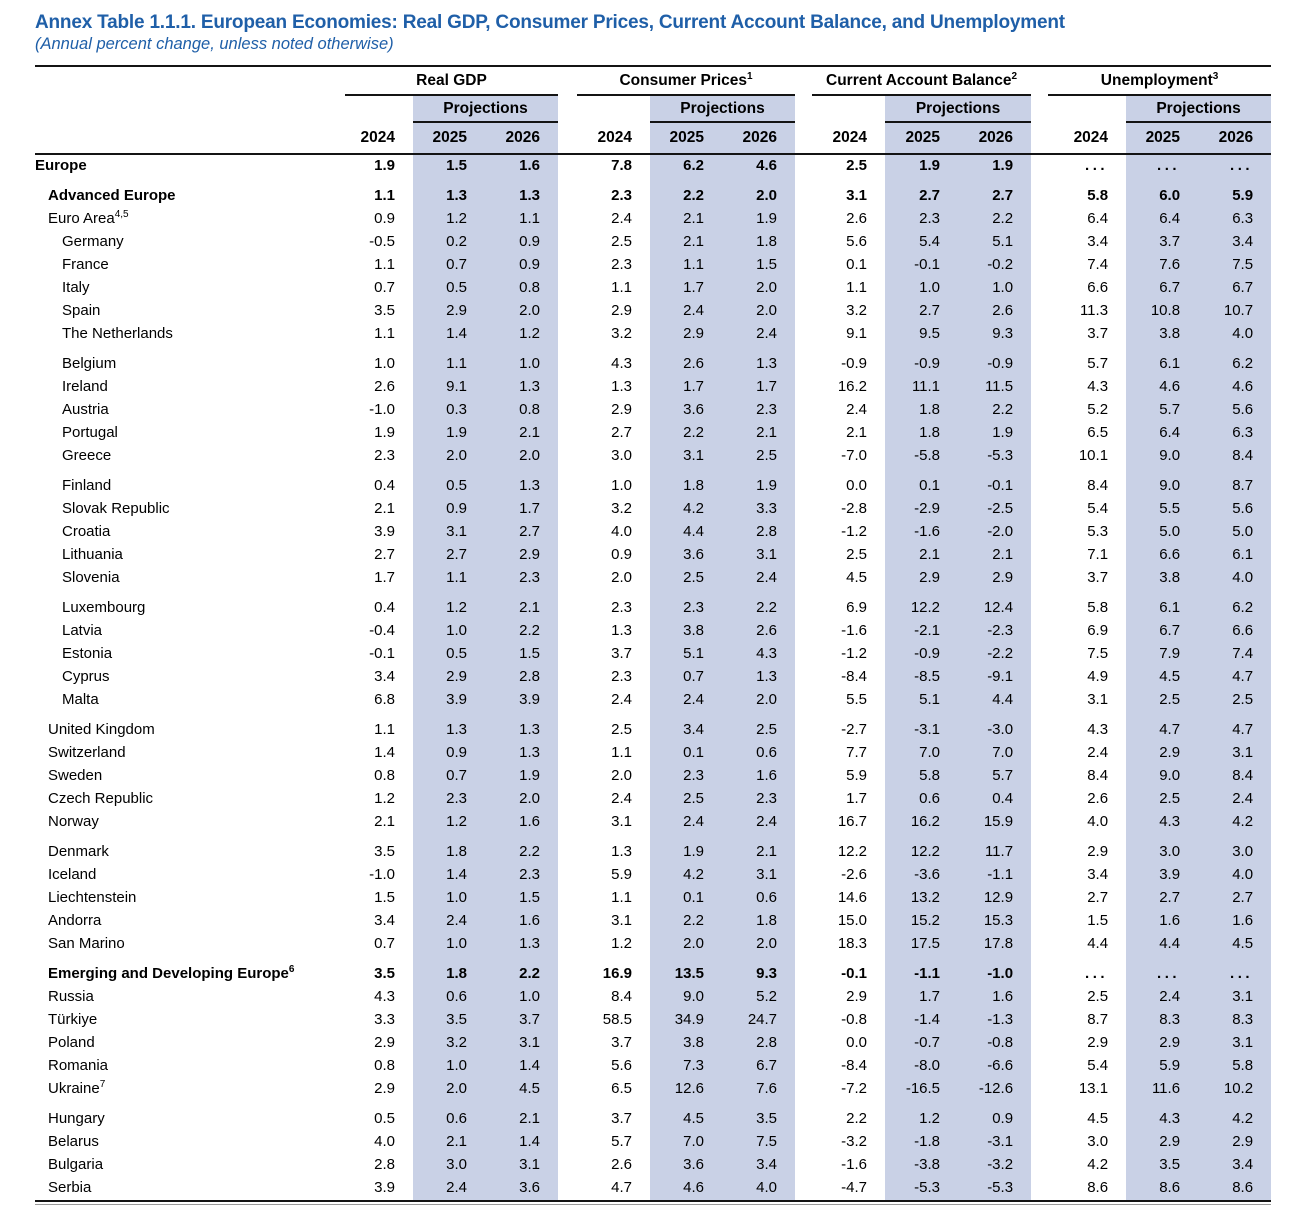 This screenshot has height=1220, width=1302. What do you see at coordinates (995, 654) in the screenshot?
I see `value-cell: -2.2` at bounding box center [995, 654].